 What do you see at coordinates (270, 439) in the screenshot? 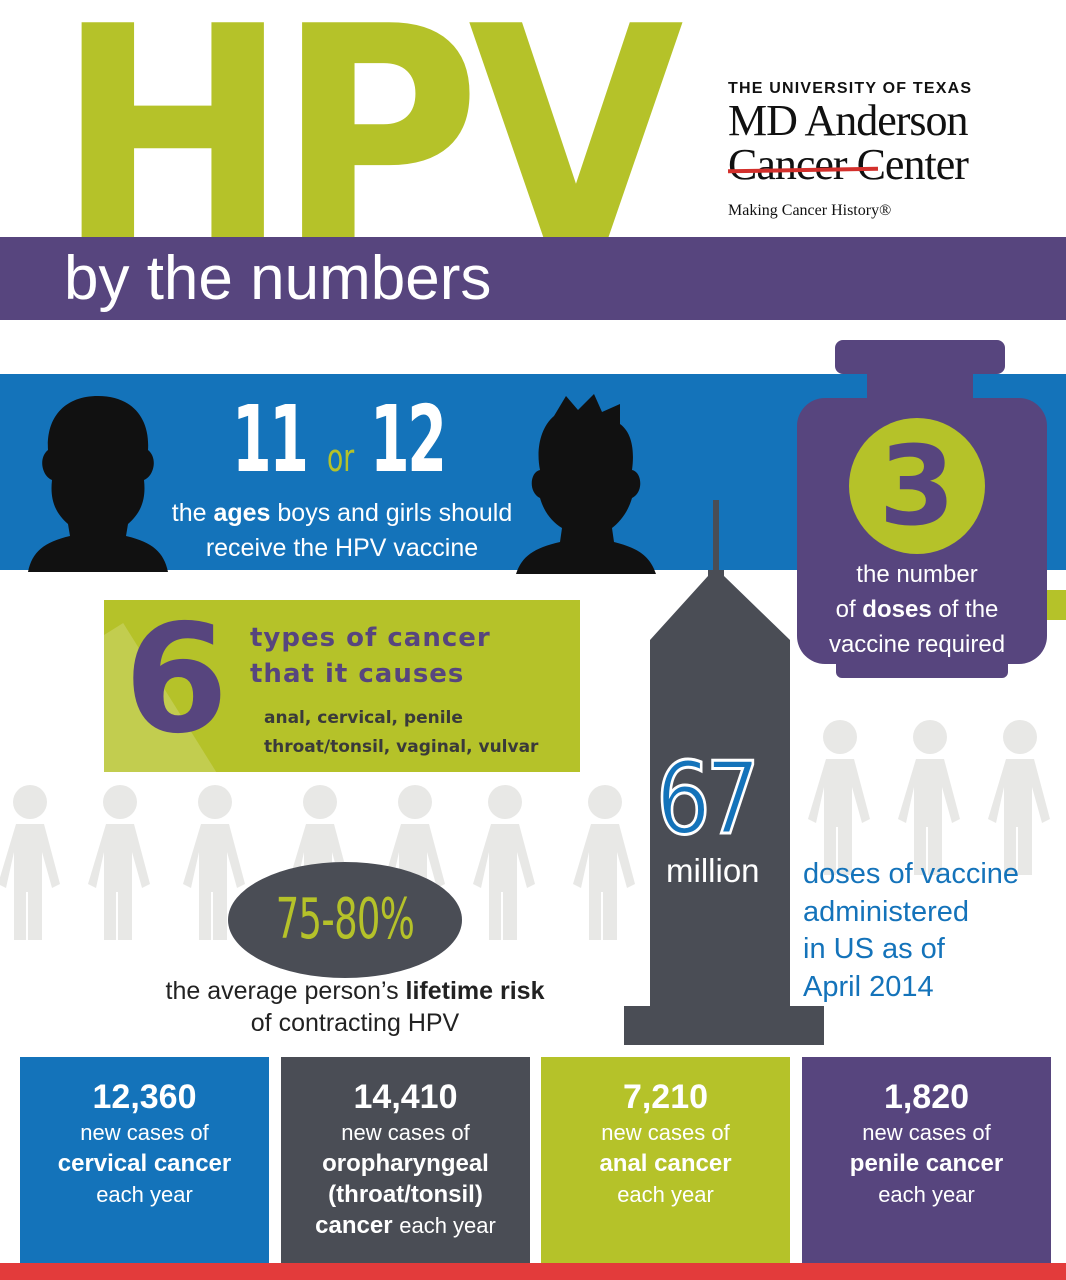
I see `age-eleven: 11` at bounding box center [270, 439].